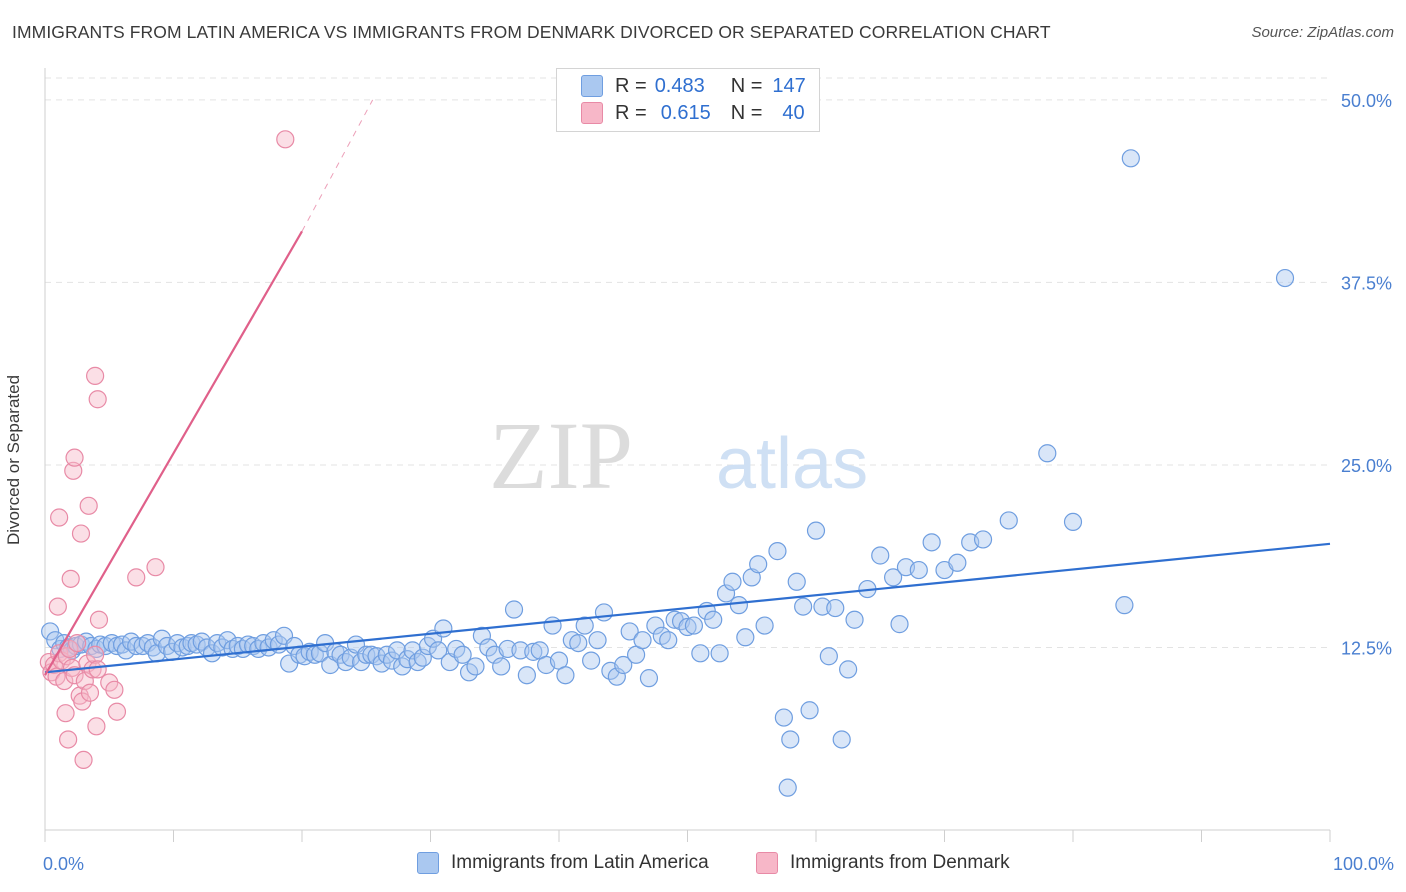  Describe the element at coordinates (793, 112) in the screenshot. I see `legend-n-value: 40` at that location.